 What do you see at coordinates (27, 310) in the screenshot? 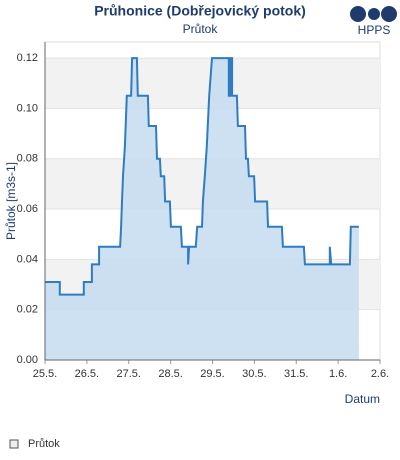
I see `y-tick-label: 0.02` at bounding box center [27, 310].